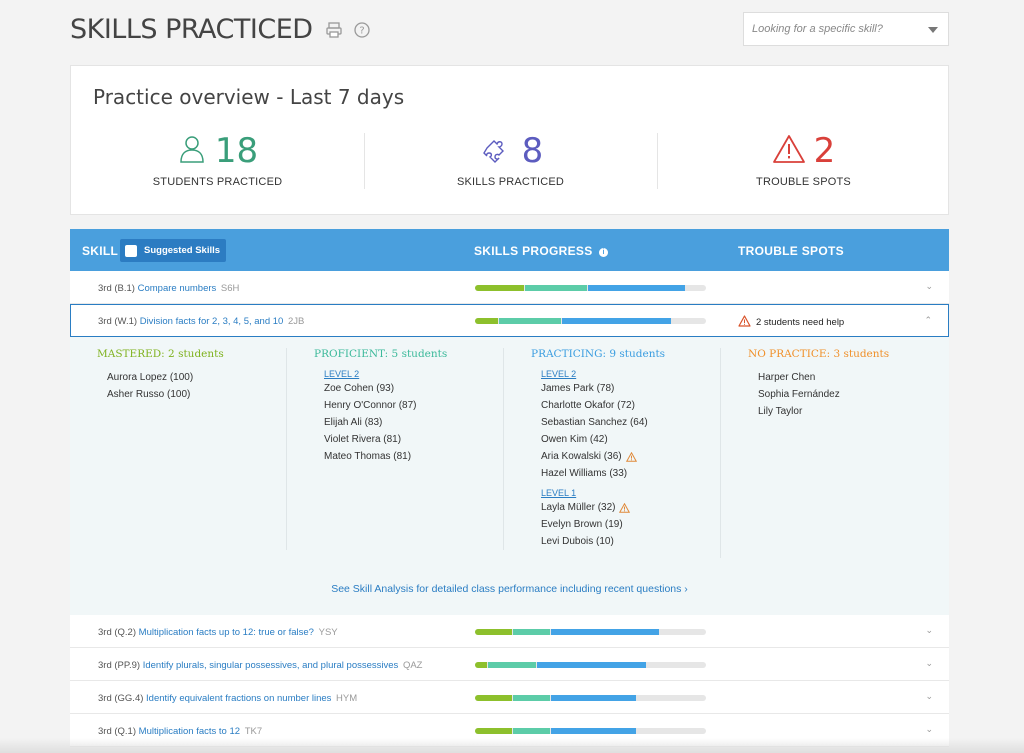  What do you see at coordinates (230, 288) in the screenshot?
I see `skill-code: S6H` at bounding box center [230, 288].